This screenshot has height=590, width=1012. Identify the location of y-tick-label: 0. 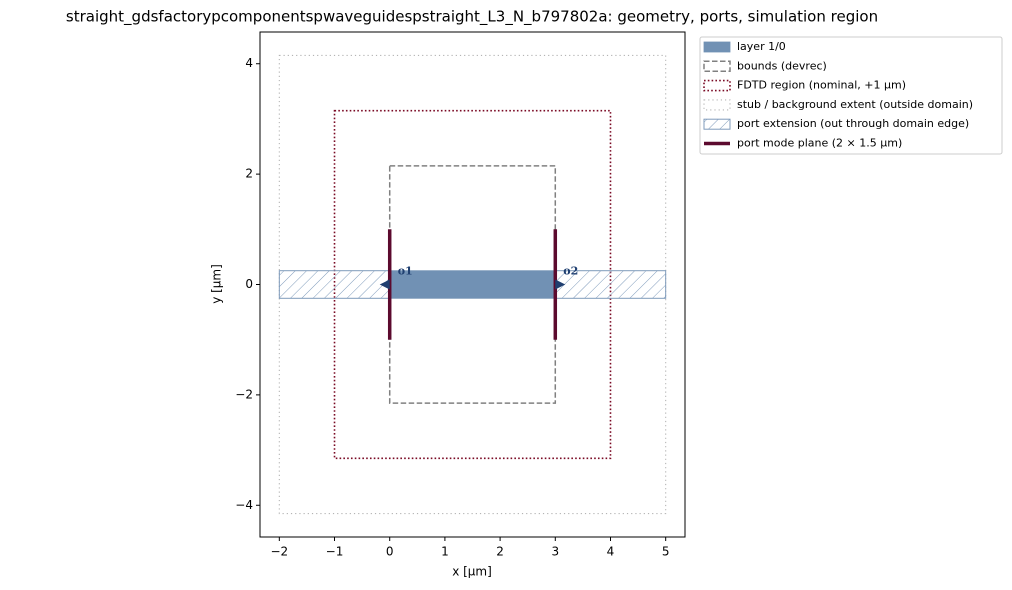
(249, 284).